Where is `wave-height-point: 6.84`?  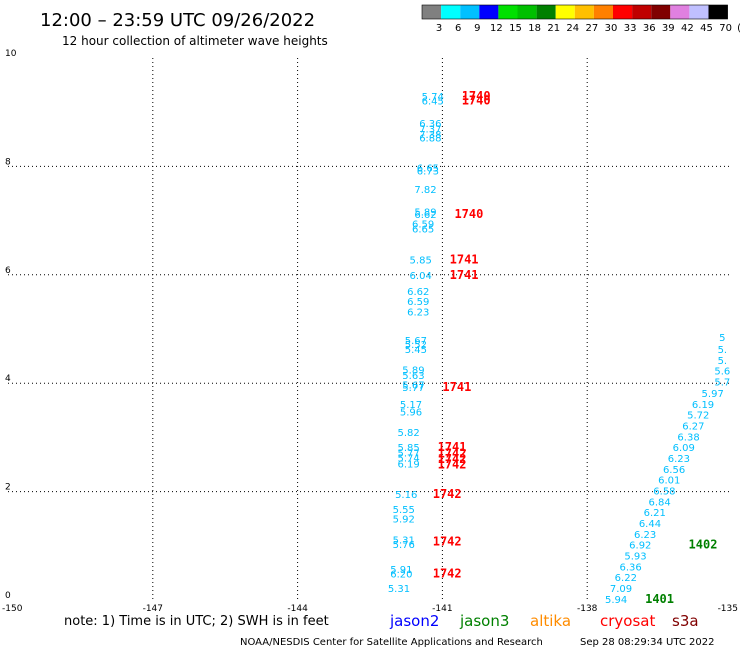
wave-height-point: 6.84 is located at coordinates (659, 502).